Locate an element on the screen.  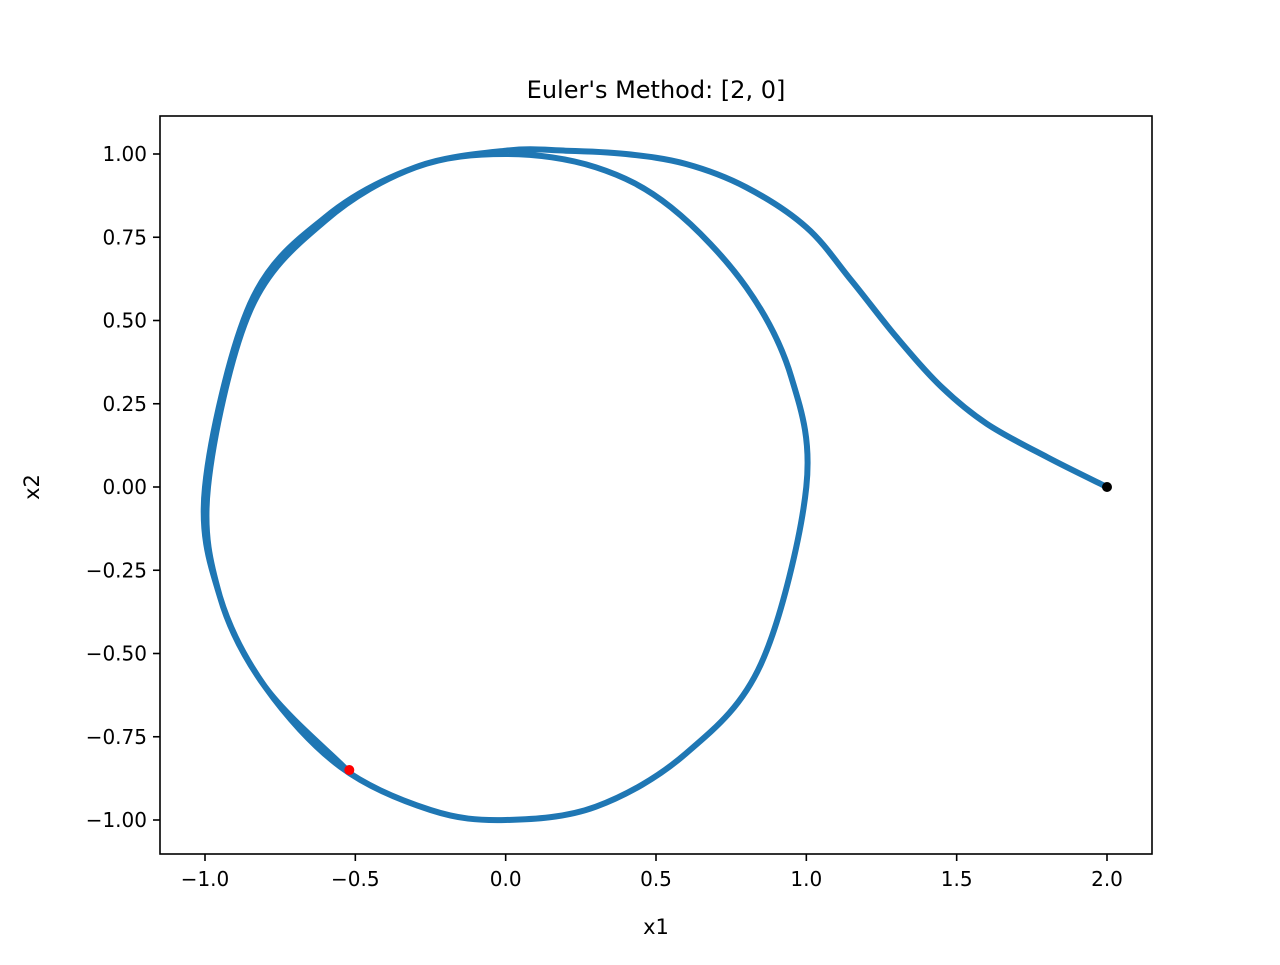
y-tick-label: −0.75 is located at coordinates (116, 737).